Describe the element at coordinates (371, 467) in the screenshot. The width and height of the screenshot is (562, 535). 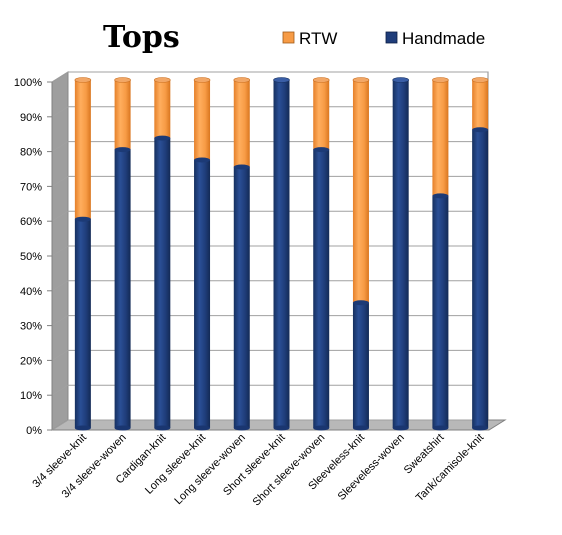
I see `x-category-label: Sleeveless-woven` at that location.